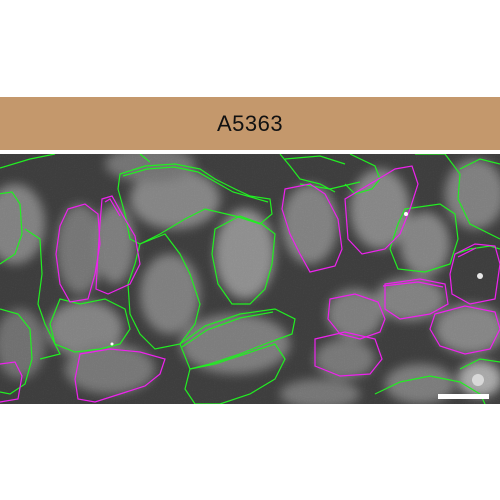 The width and height of the screenshot is (500, 500). I want to click on cell-line-label: A5363, so click(250, 123).